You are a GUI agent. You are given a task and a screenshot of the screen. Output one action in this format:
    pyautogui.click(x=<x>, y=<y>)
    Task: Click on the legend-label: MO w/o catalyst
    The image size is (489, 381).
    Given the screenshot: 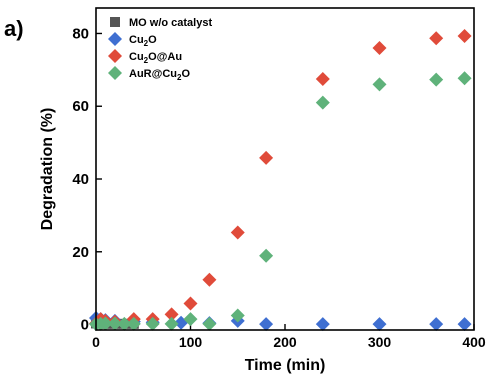 What is the action you would take?
    pyautogui.click(x=170, y=23)
    